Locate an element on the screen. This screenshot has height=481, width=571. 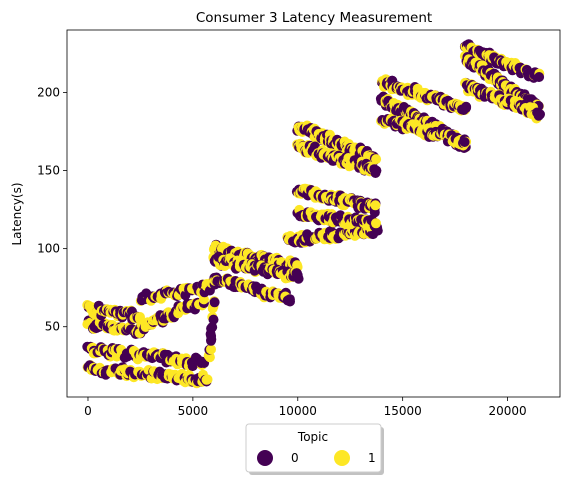
y-tick-label: 100 is located at coordinates (48, 249).